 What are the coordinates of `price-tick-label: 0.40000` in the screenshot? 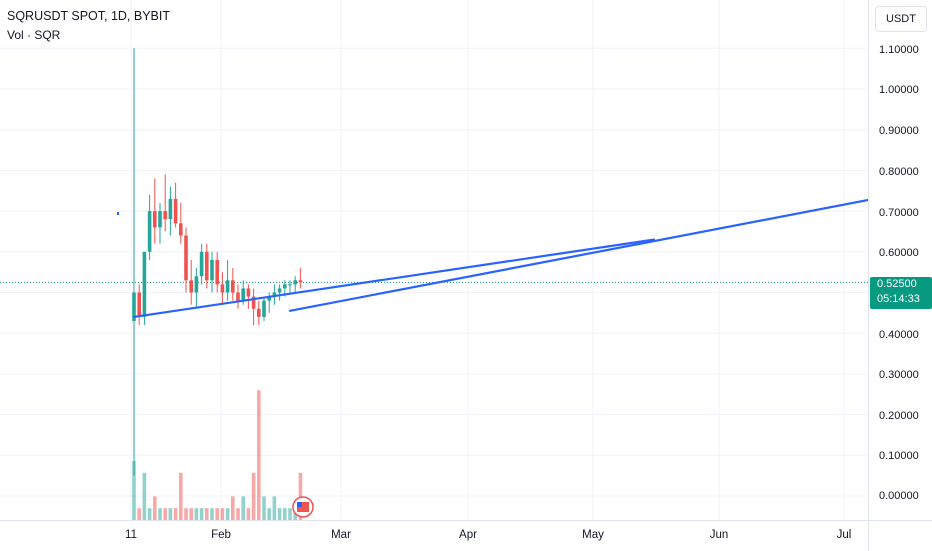 It's located at (899, 335).